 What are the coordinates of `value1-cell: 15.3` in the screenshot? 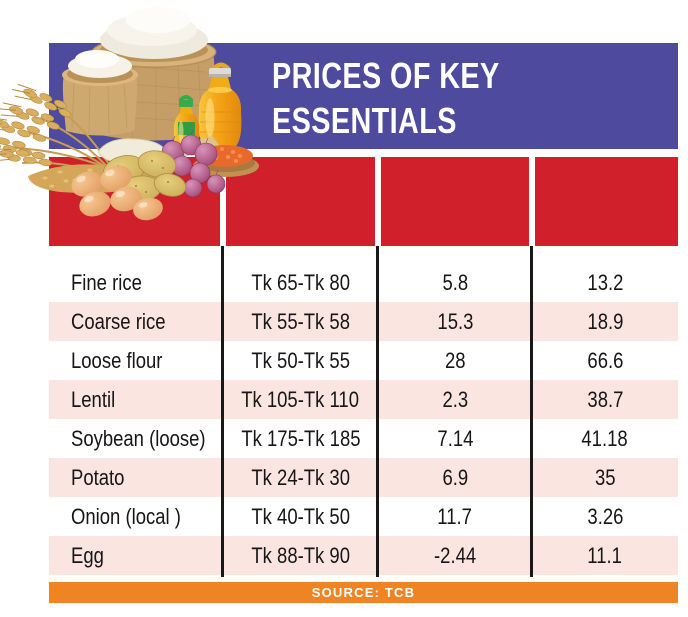 It's located at (455, 321).